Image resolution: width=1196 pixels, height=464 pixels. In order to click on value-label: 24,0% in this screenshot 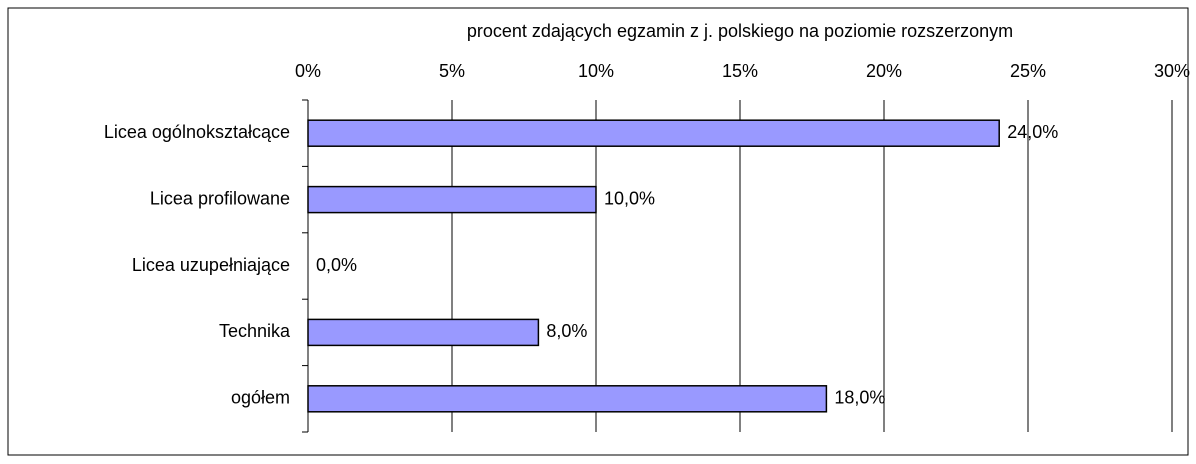, I will do `click(1032, 132)`.